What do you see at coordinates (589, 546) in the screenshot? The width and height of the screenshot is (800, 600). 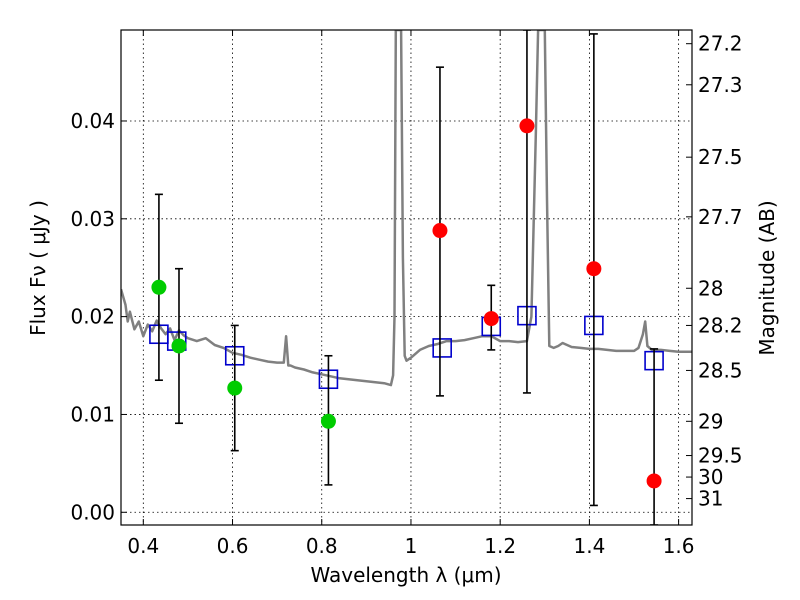 I see `x-tick-label: 1.4` at bounding box center [589, 546].